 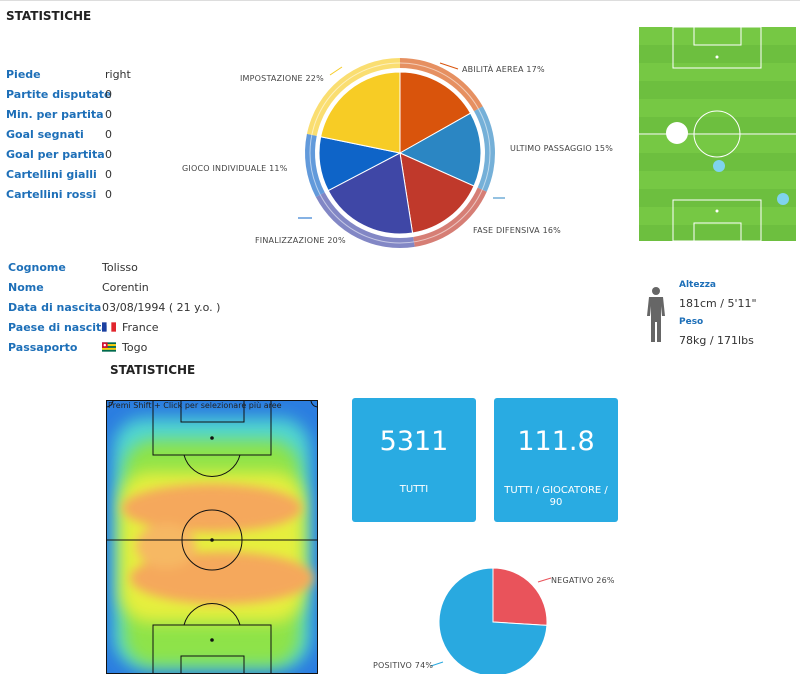 I want to click on height-label: Altezza, so click(x=698, y=285).